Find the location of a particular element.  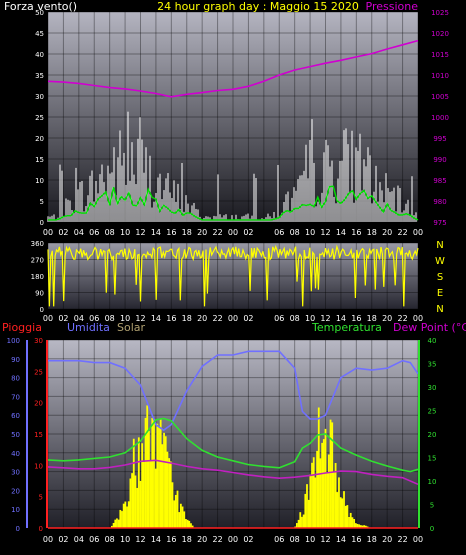

pressure-line is located at coordinates (233, 68).